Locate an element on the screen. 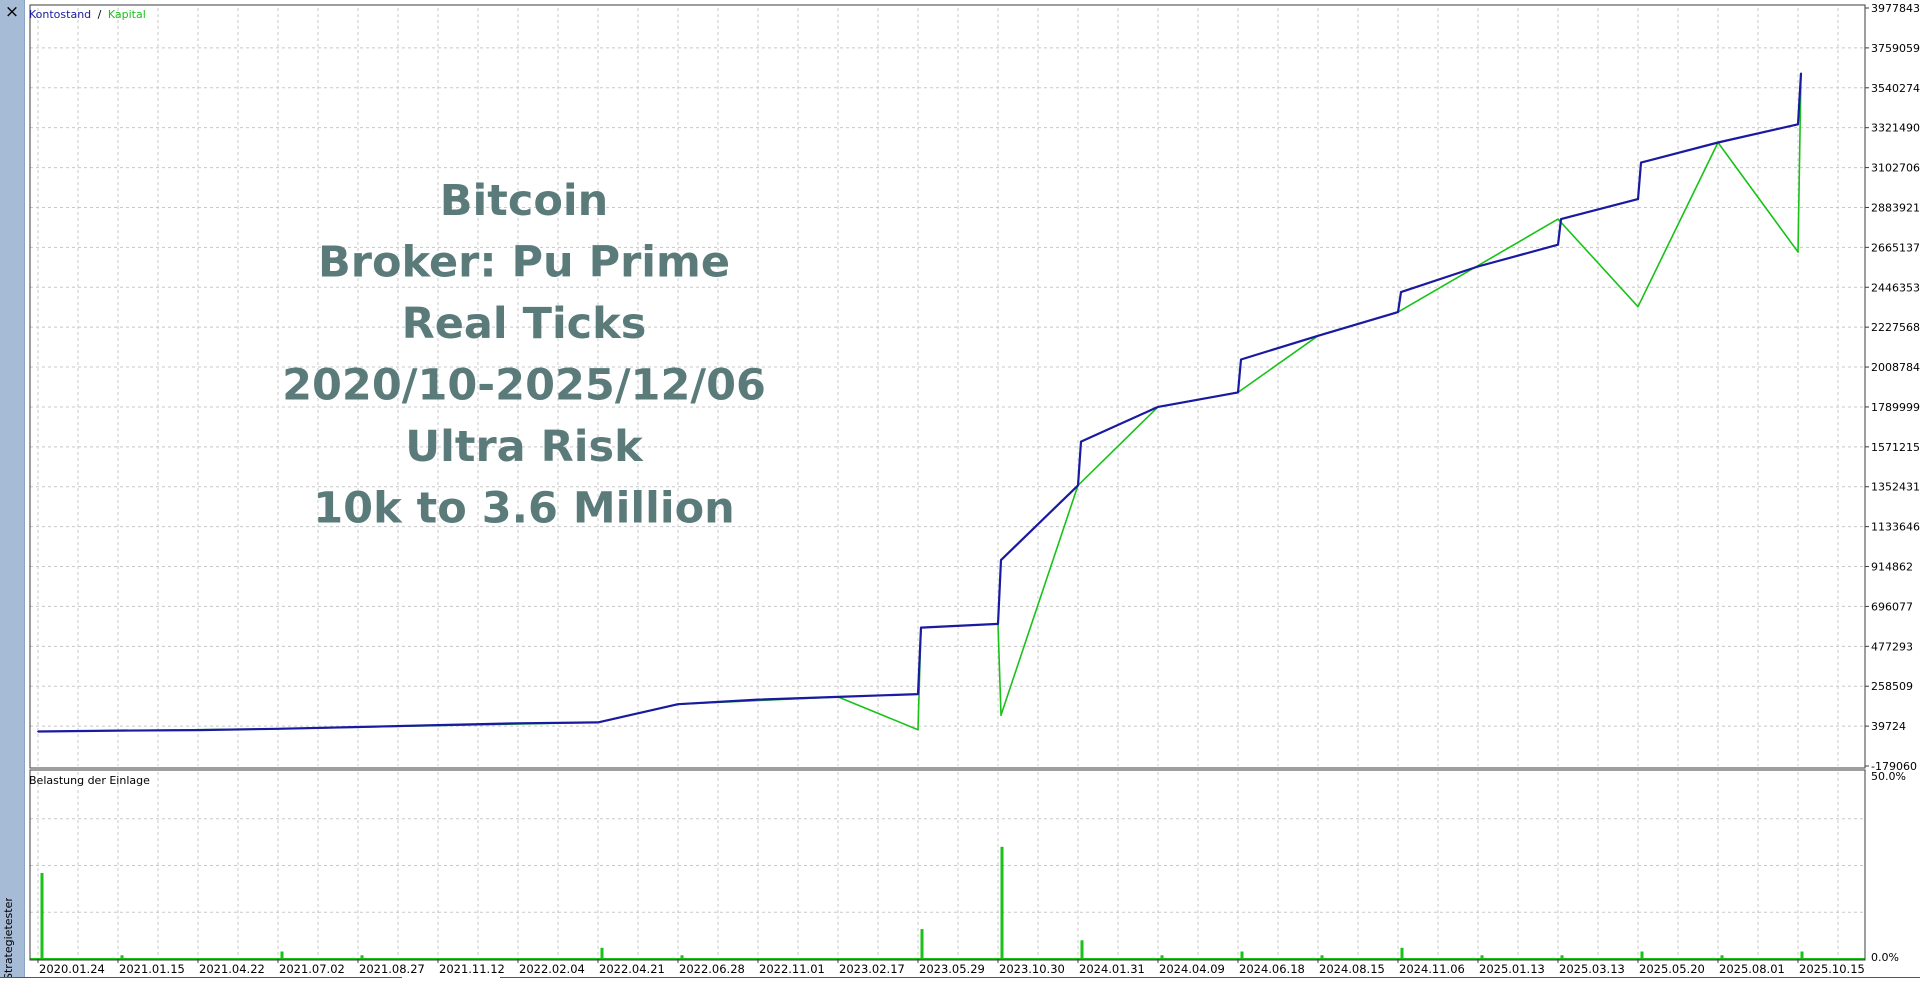 This screenshot has width=1920, height=986. x-tick-label: 2025.10.15 is located at coordinates (1832, 969).